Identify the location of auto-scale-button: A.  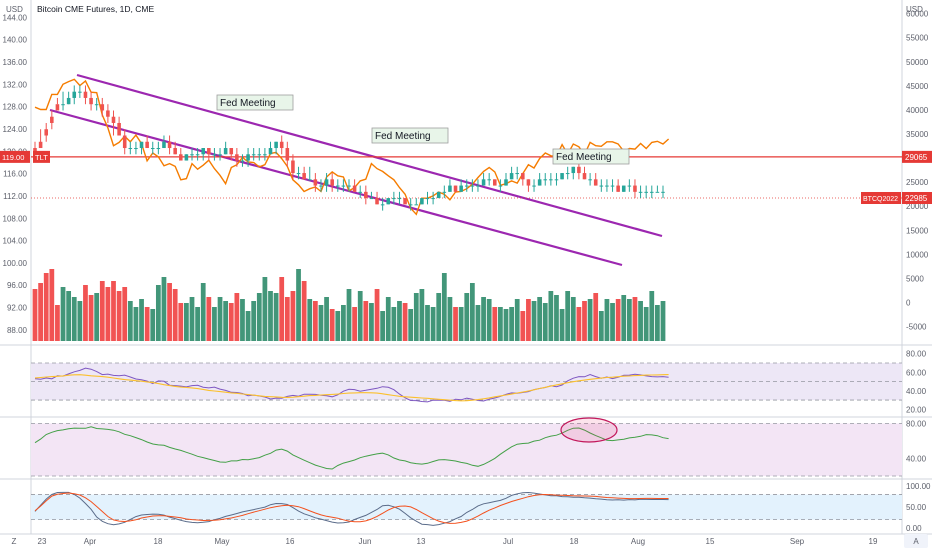
(916, 541).